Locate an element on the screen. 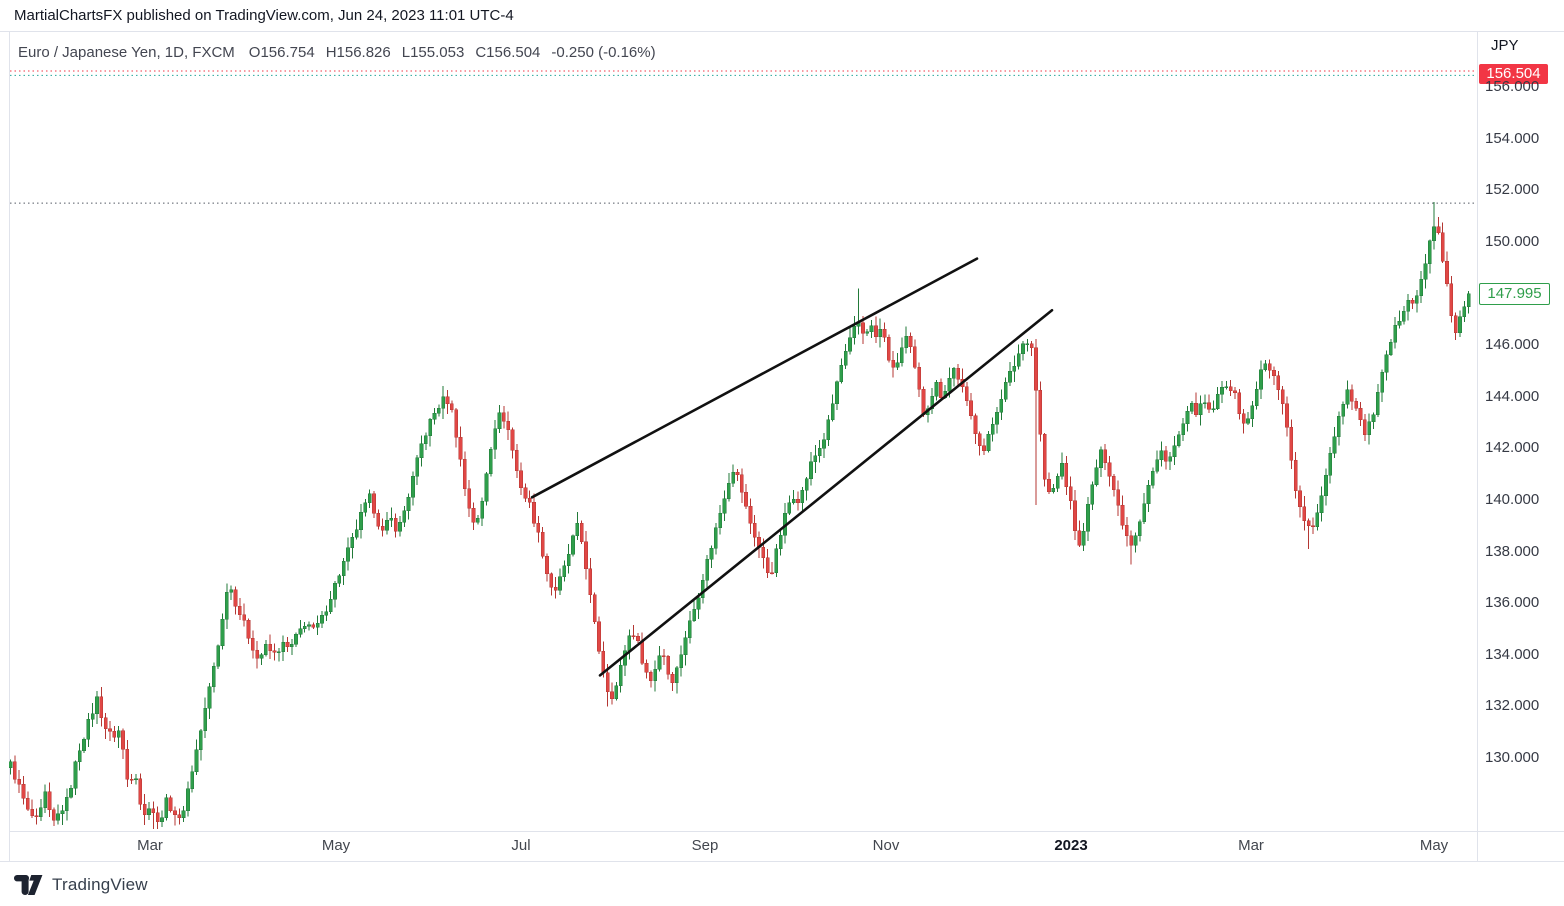 The width and height of the screenshot is (1564, 906). price-tick-label: 150.000 is located at coordinates (1512, 241).